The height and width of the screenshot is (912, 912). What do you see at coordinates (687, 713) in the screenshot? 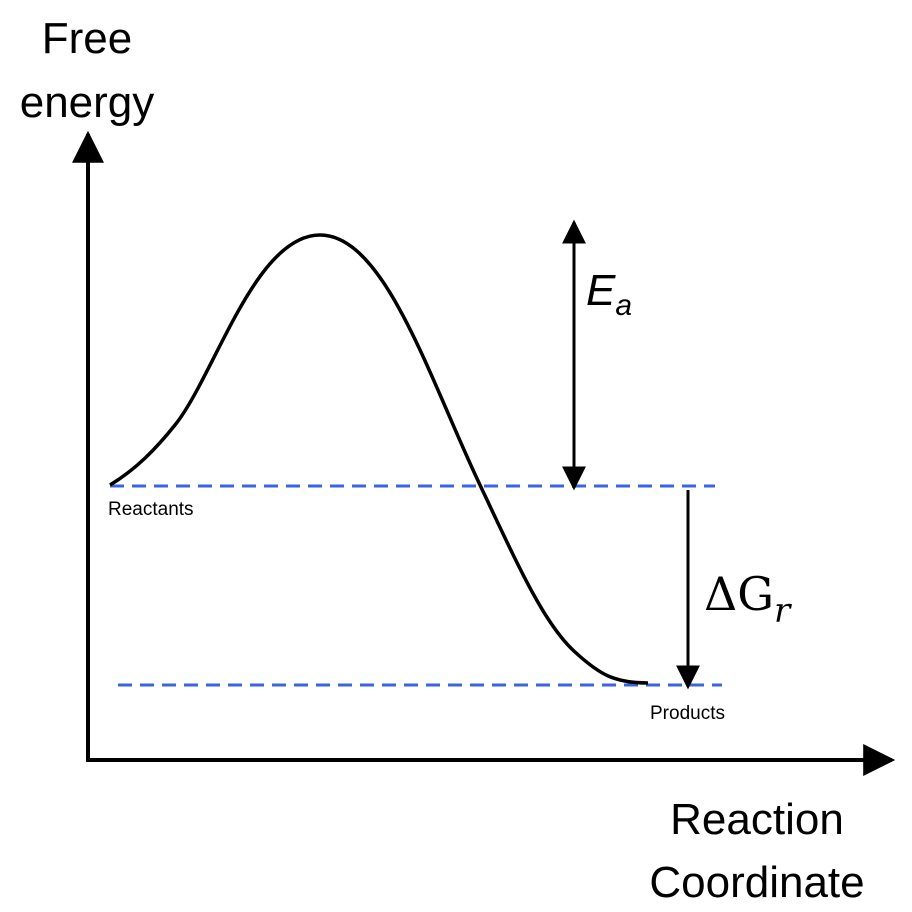
I see `products-label: Products` at bounding box center [687, 713].